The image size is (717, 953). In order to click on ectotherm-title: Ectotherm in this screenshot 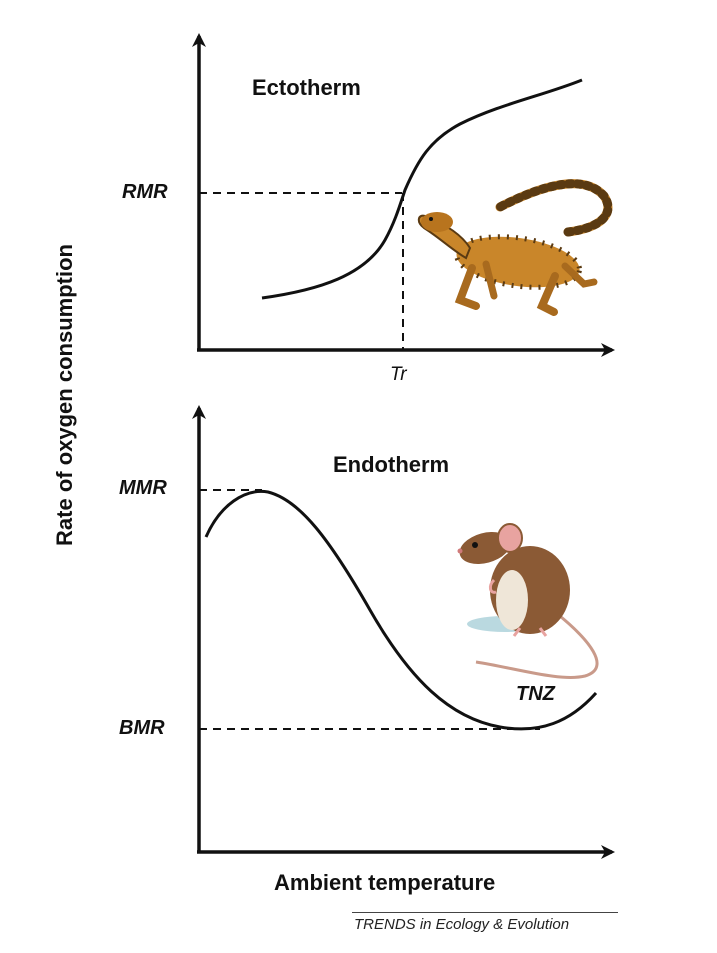, I will do `click(306, 87)`.